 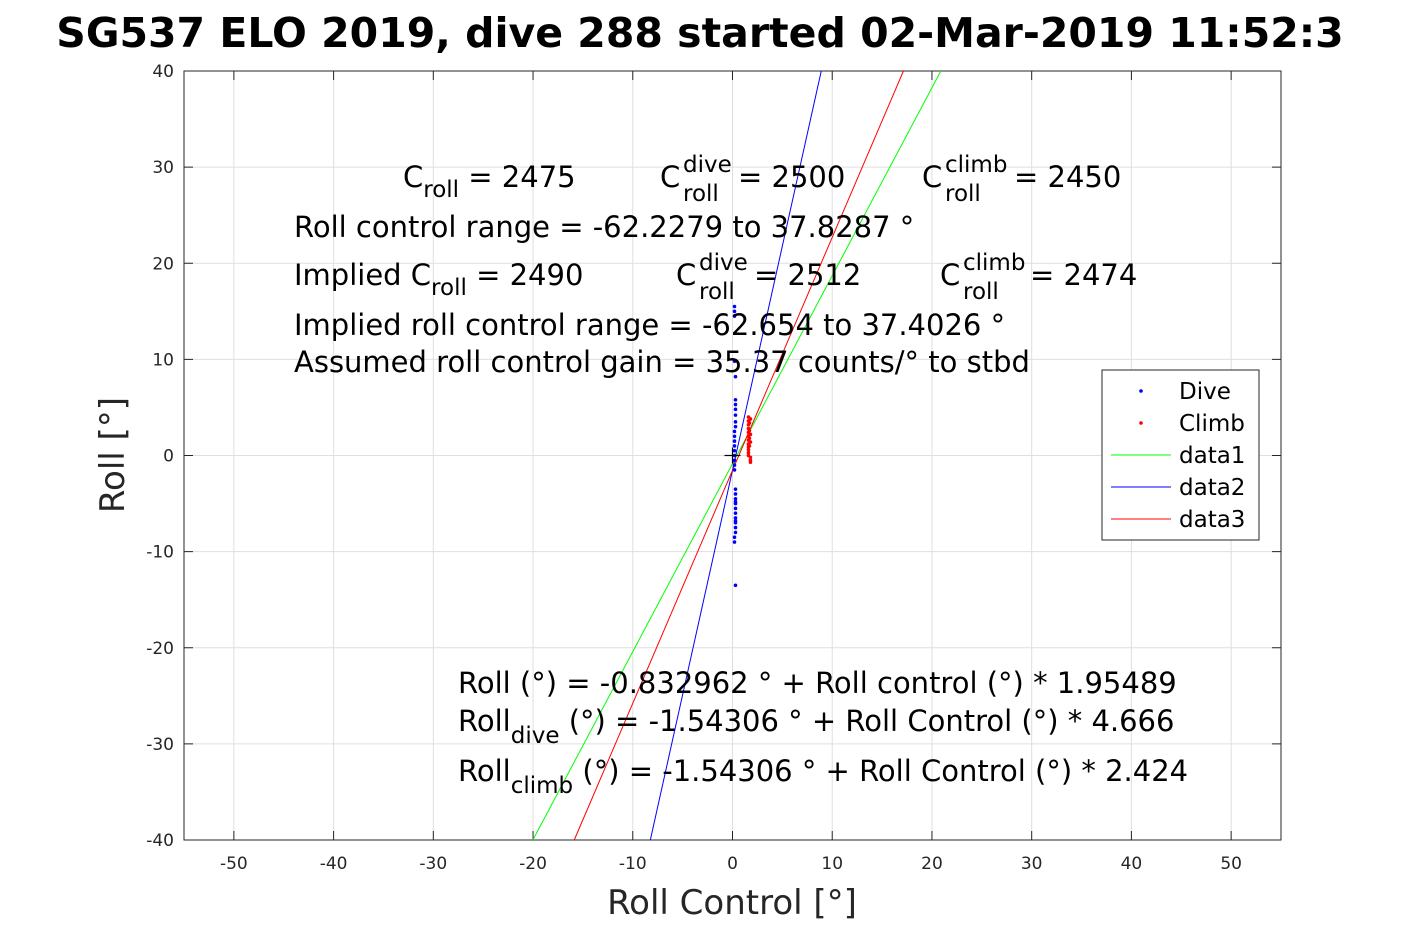 What do you see at coordinates (160, 841) in the screenshot?
I see `y-tick-label: -40` at bounding box center [160, 841].